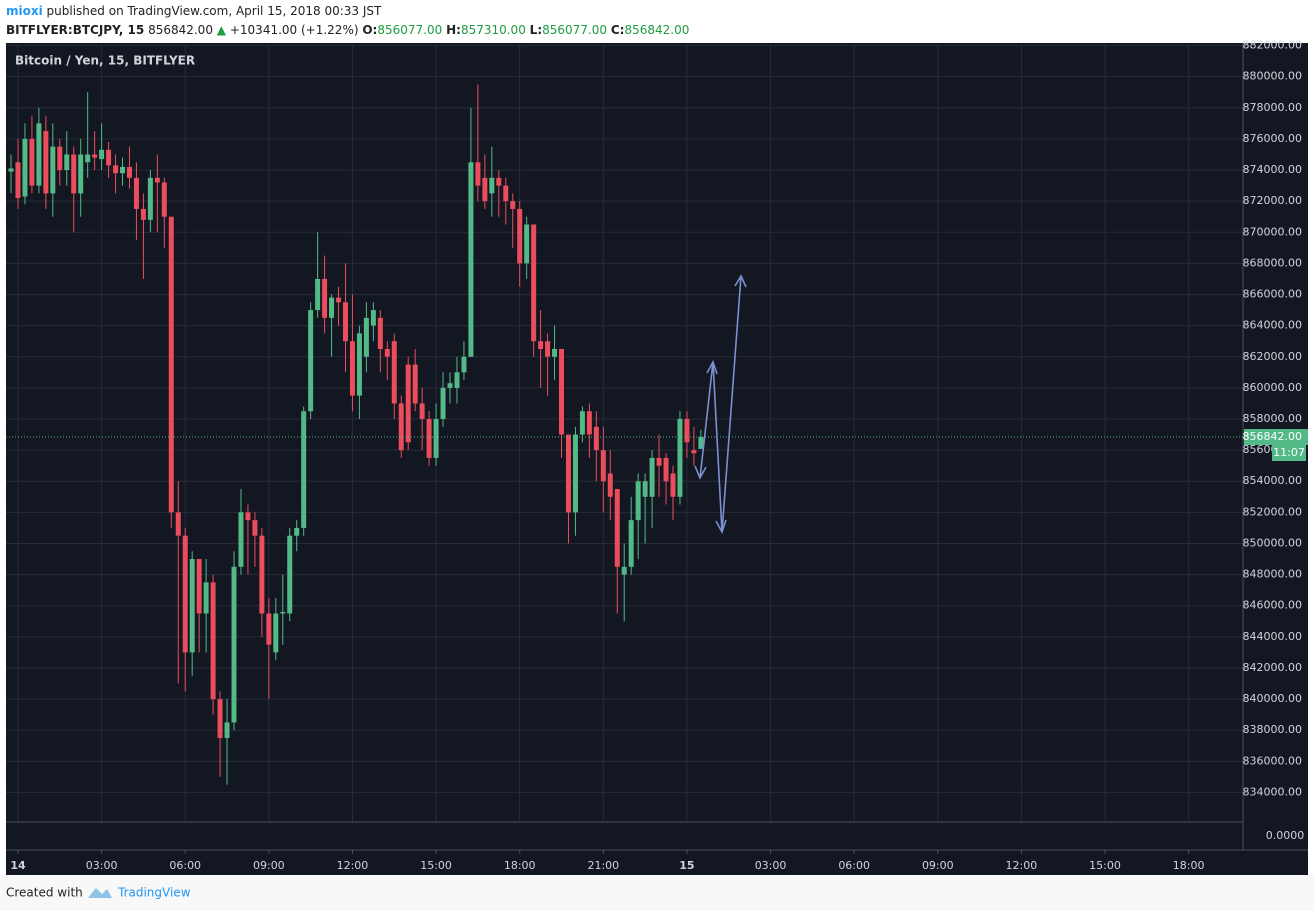 This screenshot has width=1314, height=911. I want to click on y-tick-label: 860000.00, so click(1273, 387).